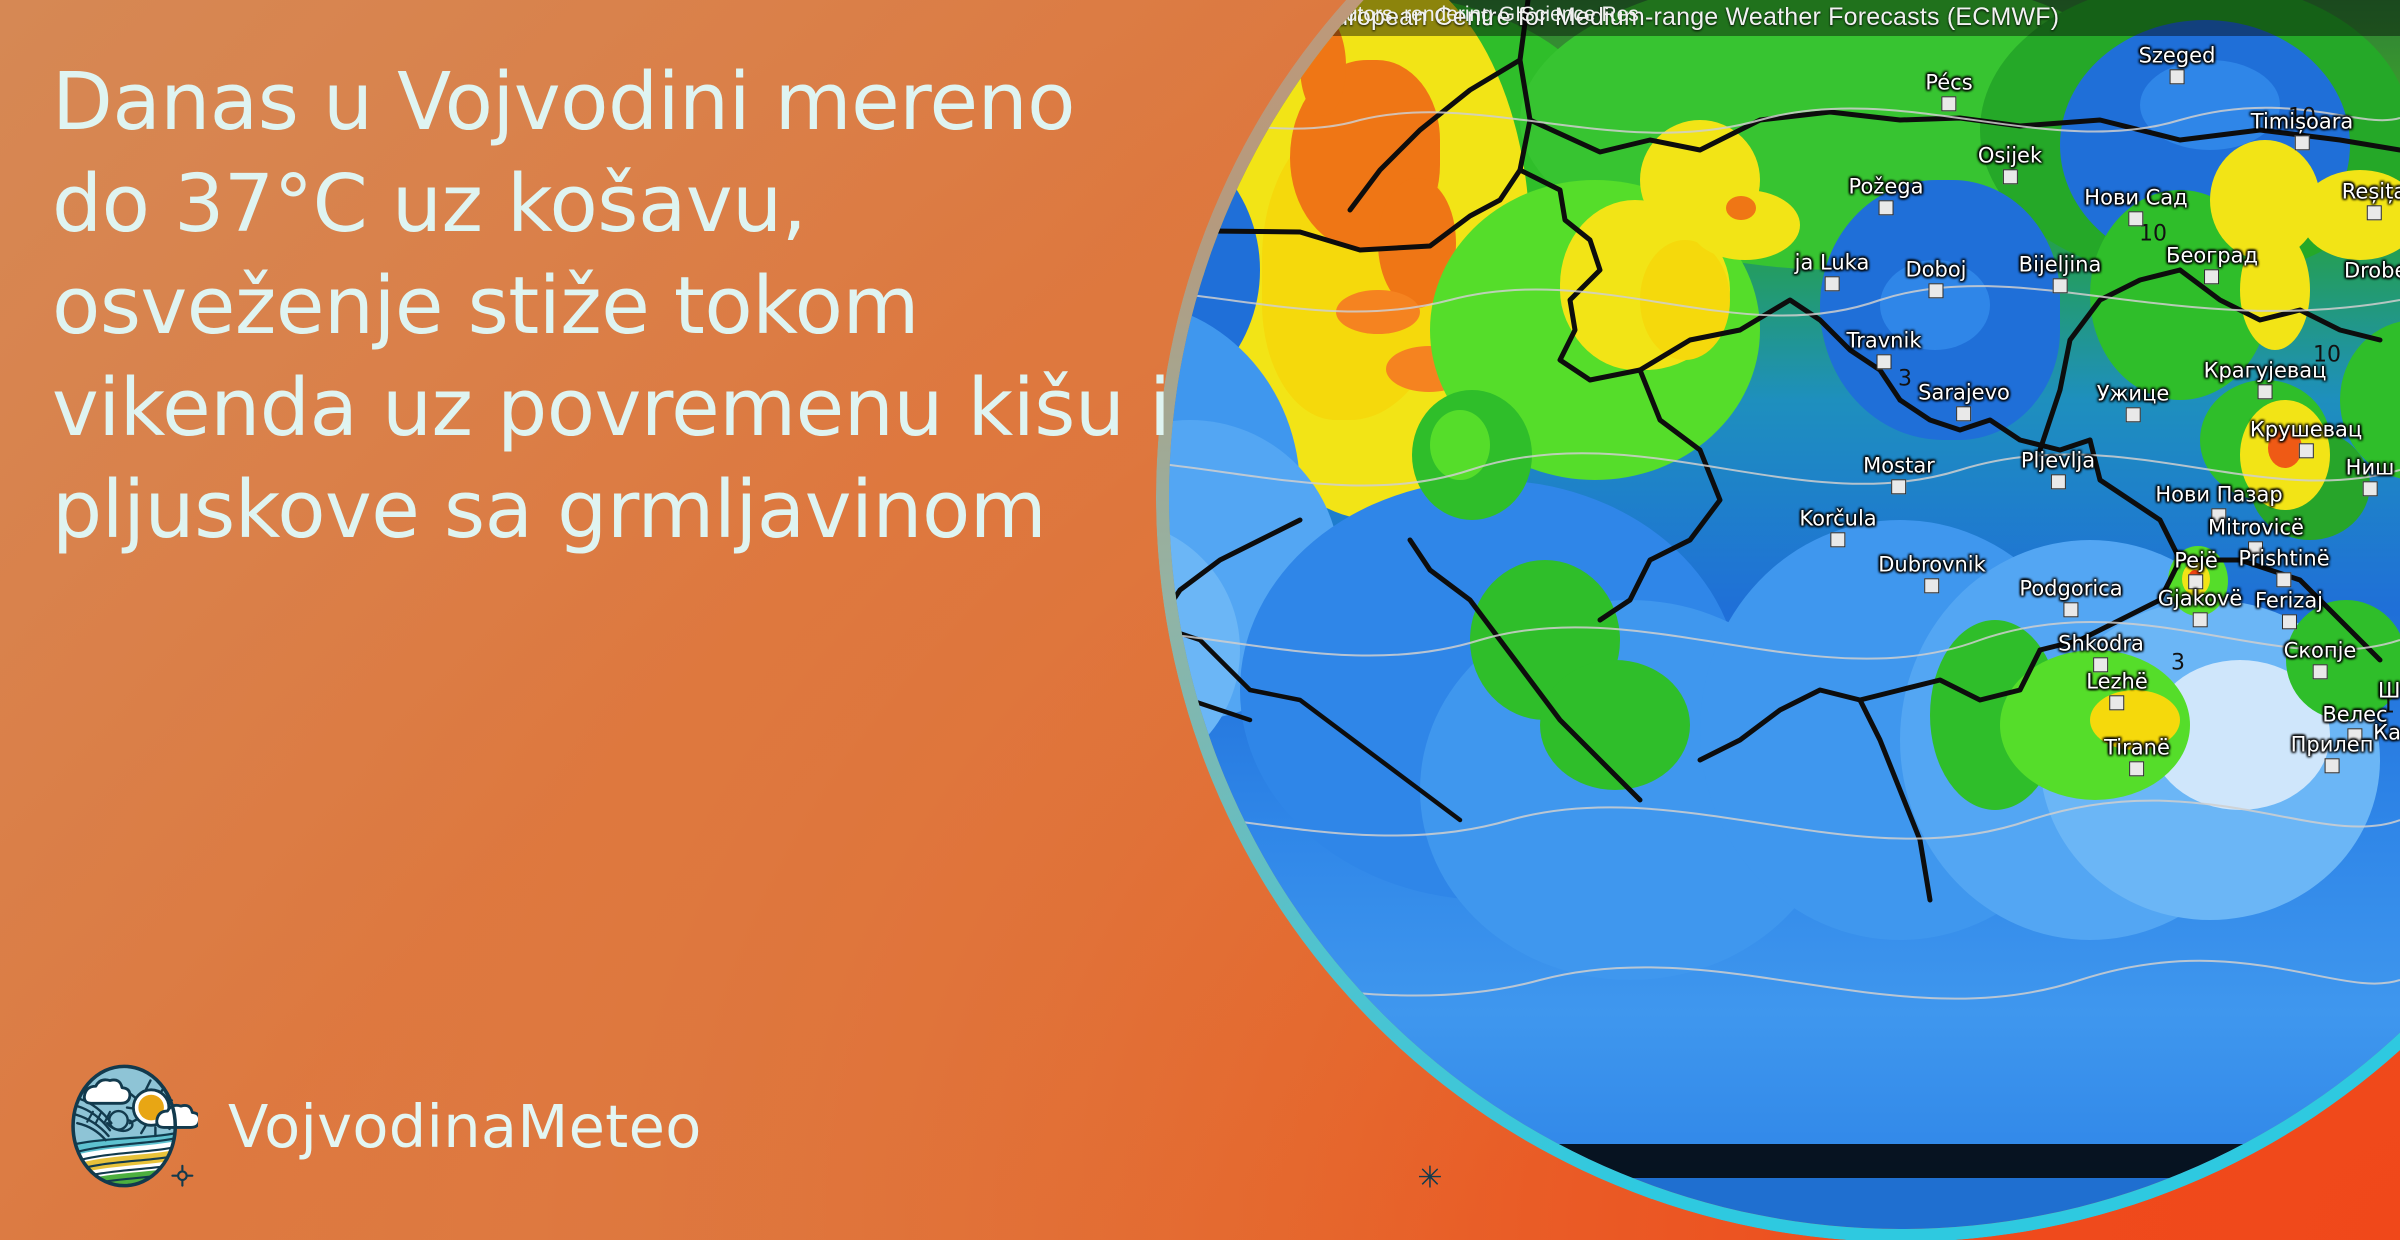  Describe the element at coordinates (2265, 380) in the screenshot. I see `map-city-label: Крагујевац` at that location.